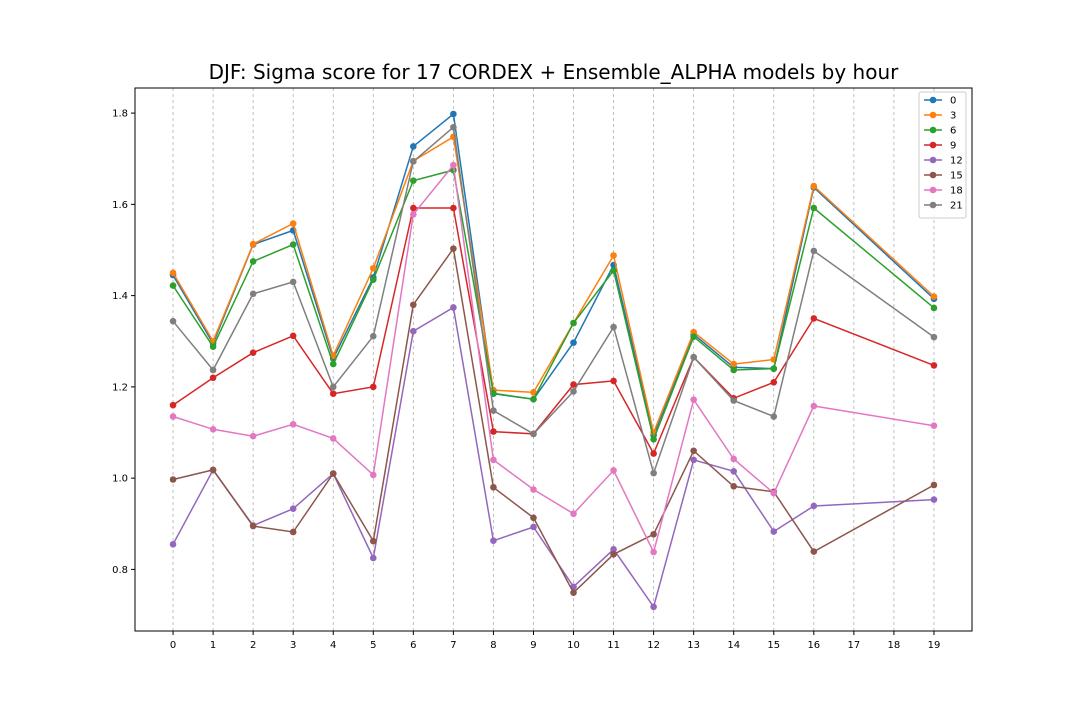 Image resolution: width=1080 pixels, height=725 pixels. Describe the element at coordinates (943, 191) in the screenshot. I see `legend-item: 18` at that location.